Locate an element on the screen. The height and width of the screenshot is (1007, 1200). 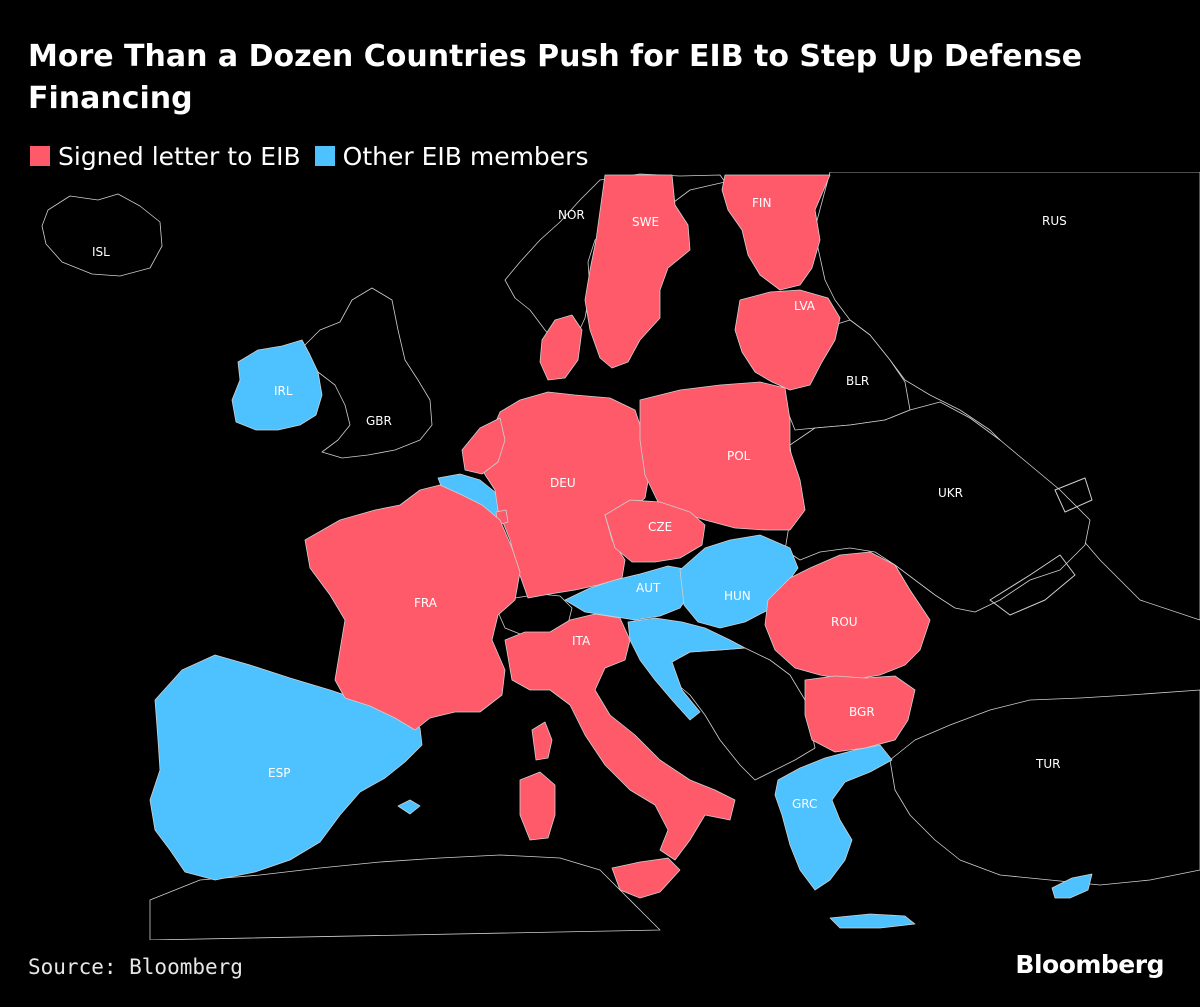
label-hun: HUN is located at coordinates (737, 596).